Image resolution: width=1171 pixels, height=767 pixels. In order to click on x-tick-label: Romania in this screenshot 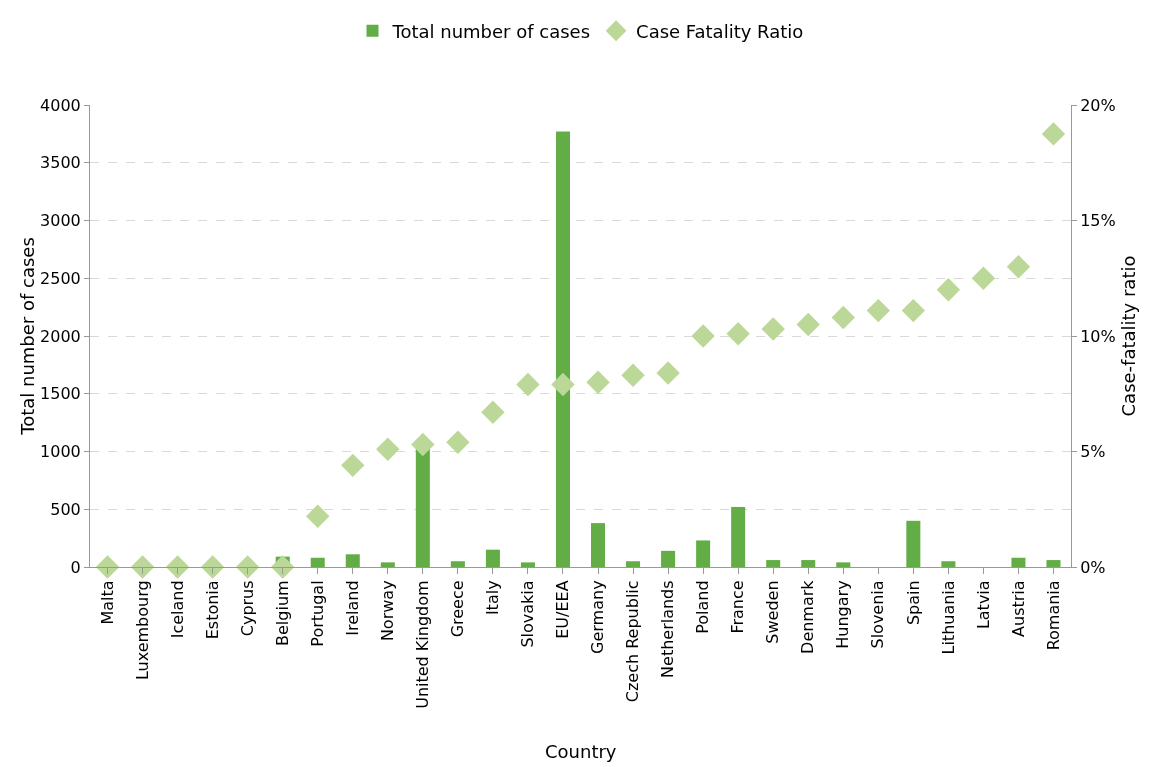, I will do `click(1053, 615)`.